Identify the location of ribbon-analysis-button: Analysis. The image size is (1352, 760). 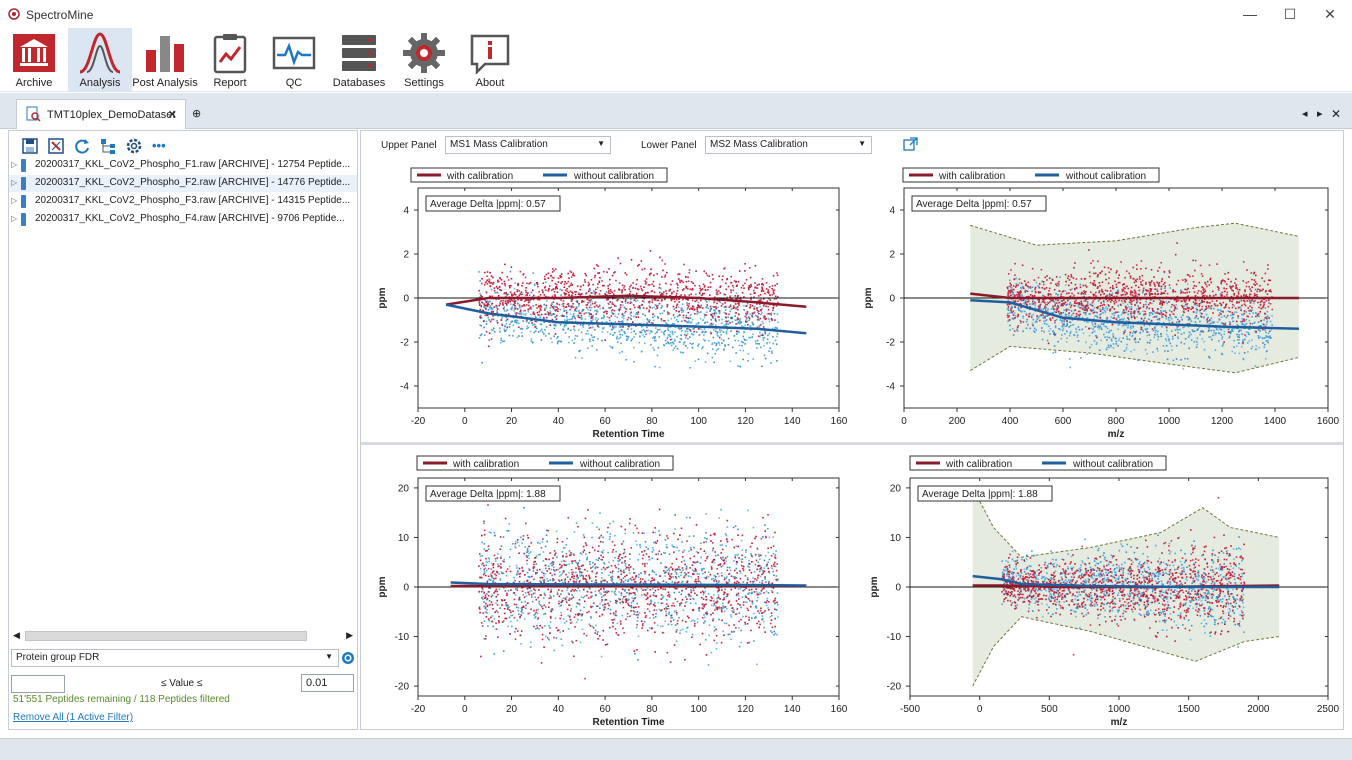
(100, 60).